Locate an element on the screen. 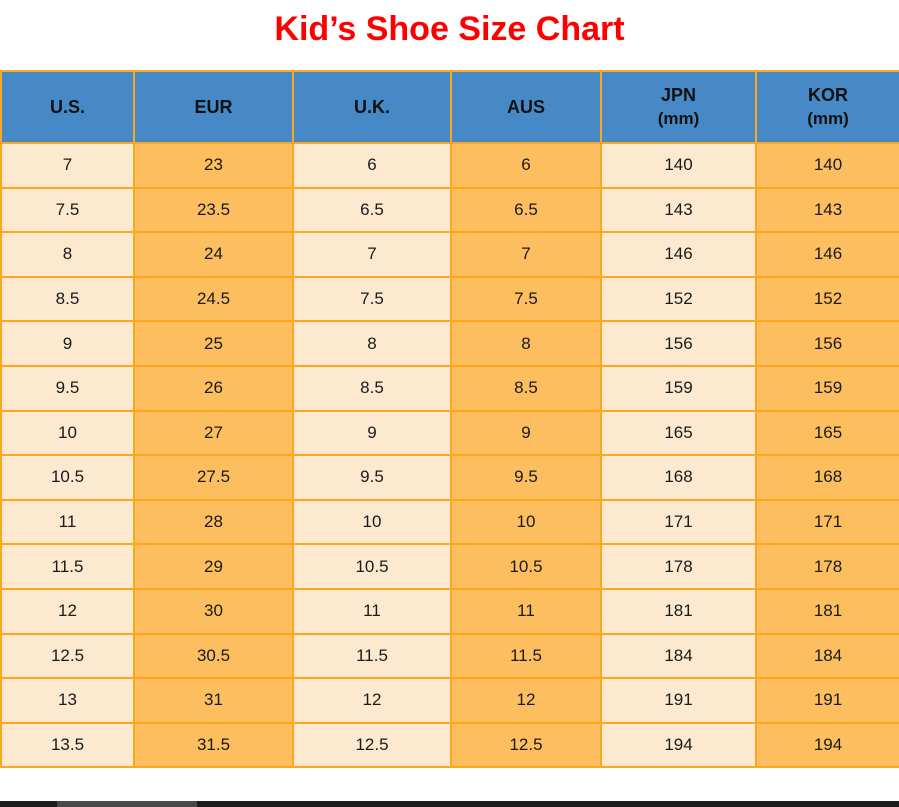 The width and height of the screenshot is (899, 807). cell-eur: 24.5 is located at coordinates (213, 299).